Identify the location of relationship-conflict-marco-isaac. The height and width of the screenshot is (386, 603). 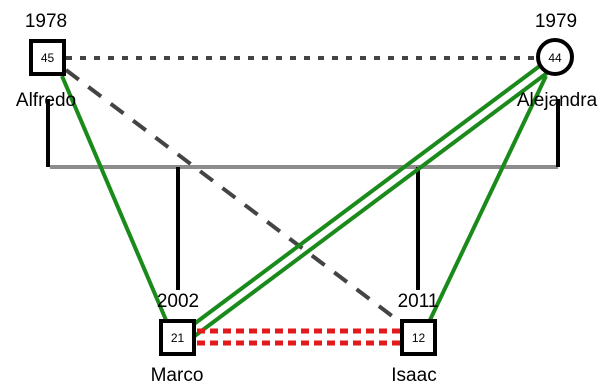
(298, 337).